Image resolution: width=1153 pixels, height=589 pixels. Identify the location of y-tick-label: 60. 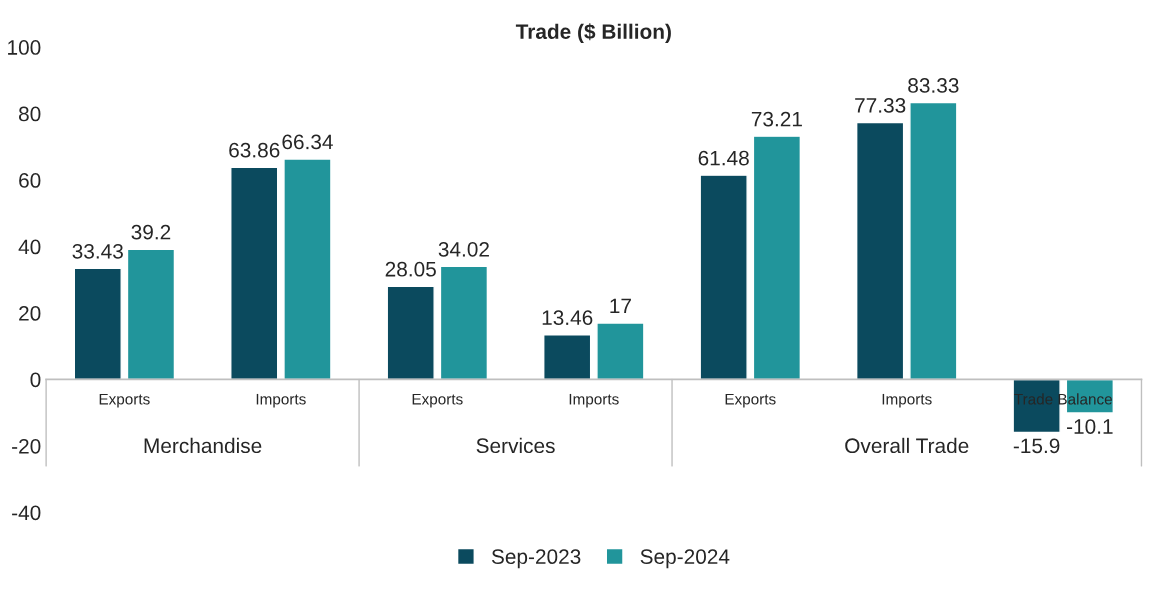
(30, 180).